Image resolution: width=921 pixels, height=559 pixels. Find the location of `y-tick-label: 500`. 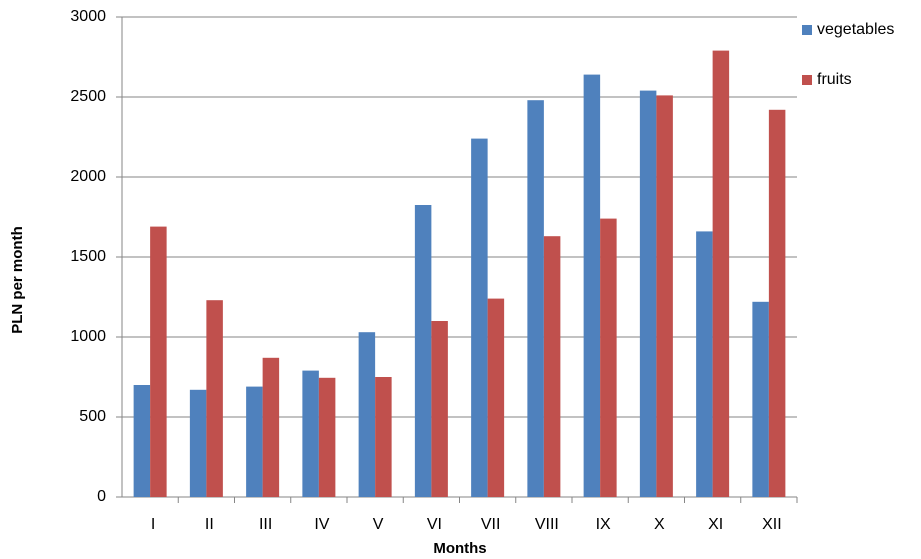

y-tick-label: 500 is located at coordinates (92, 416).